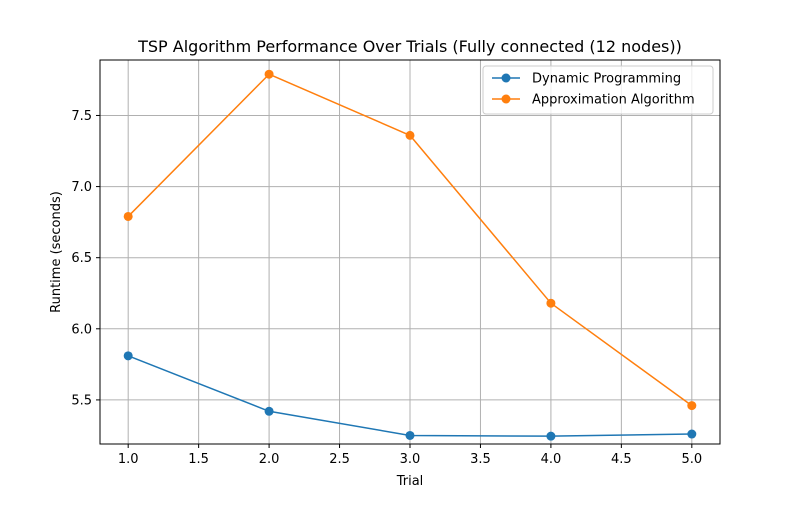 The width and height of the screenshot is (800, 505). I want to click on y-axis-label: Runtime (seconds), so click(56, 252).